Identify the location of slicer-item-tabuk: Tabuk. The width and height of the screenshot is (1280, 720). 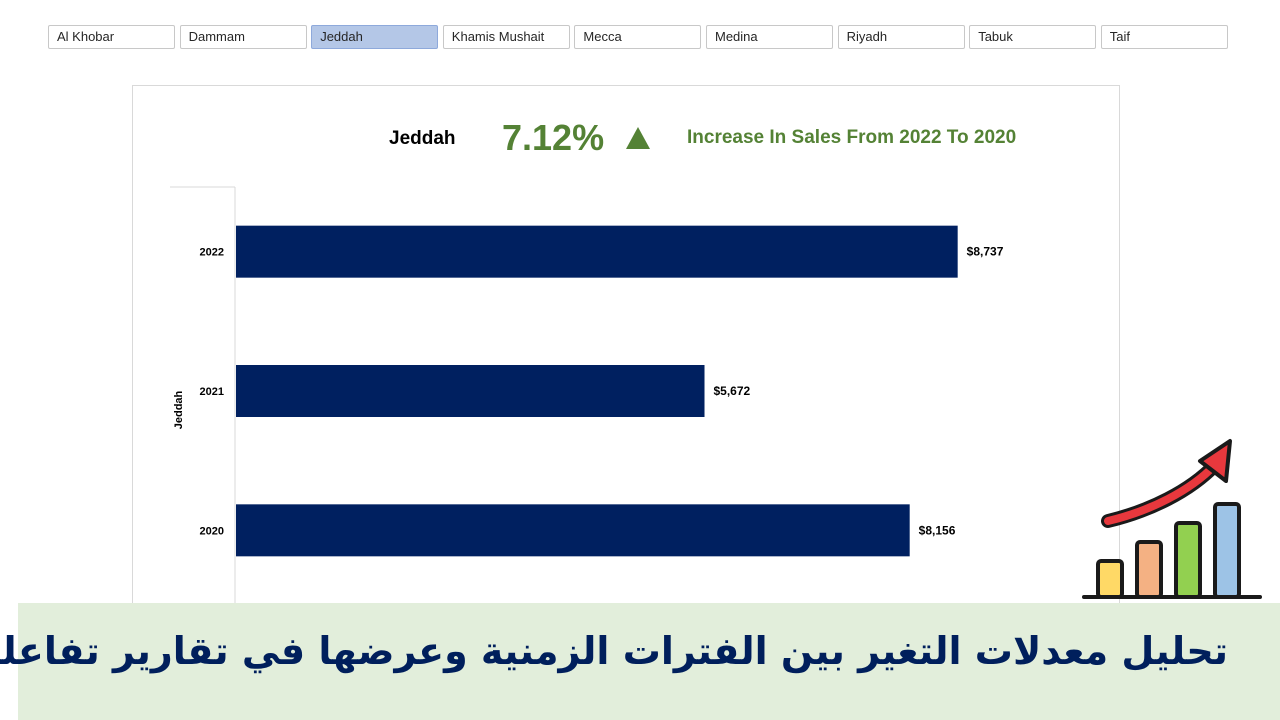
(1033, 37).